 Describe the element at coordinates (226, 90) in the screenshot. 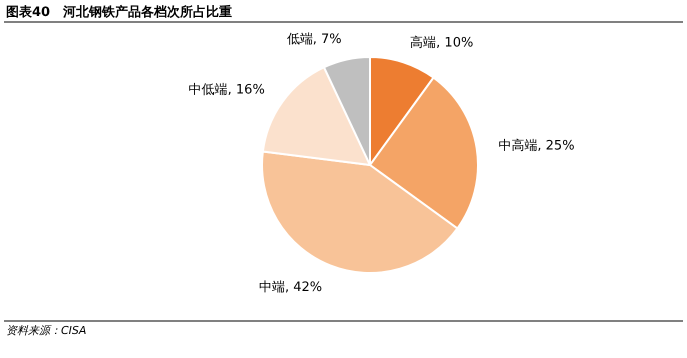

I see `slice-label: 中低端, 16%` at that location.